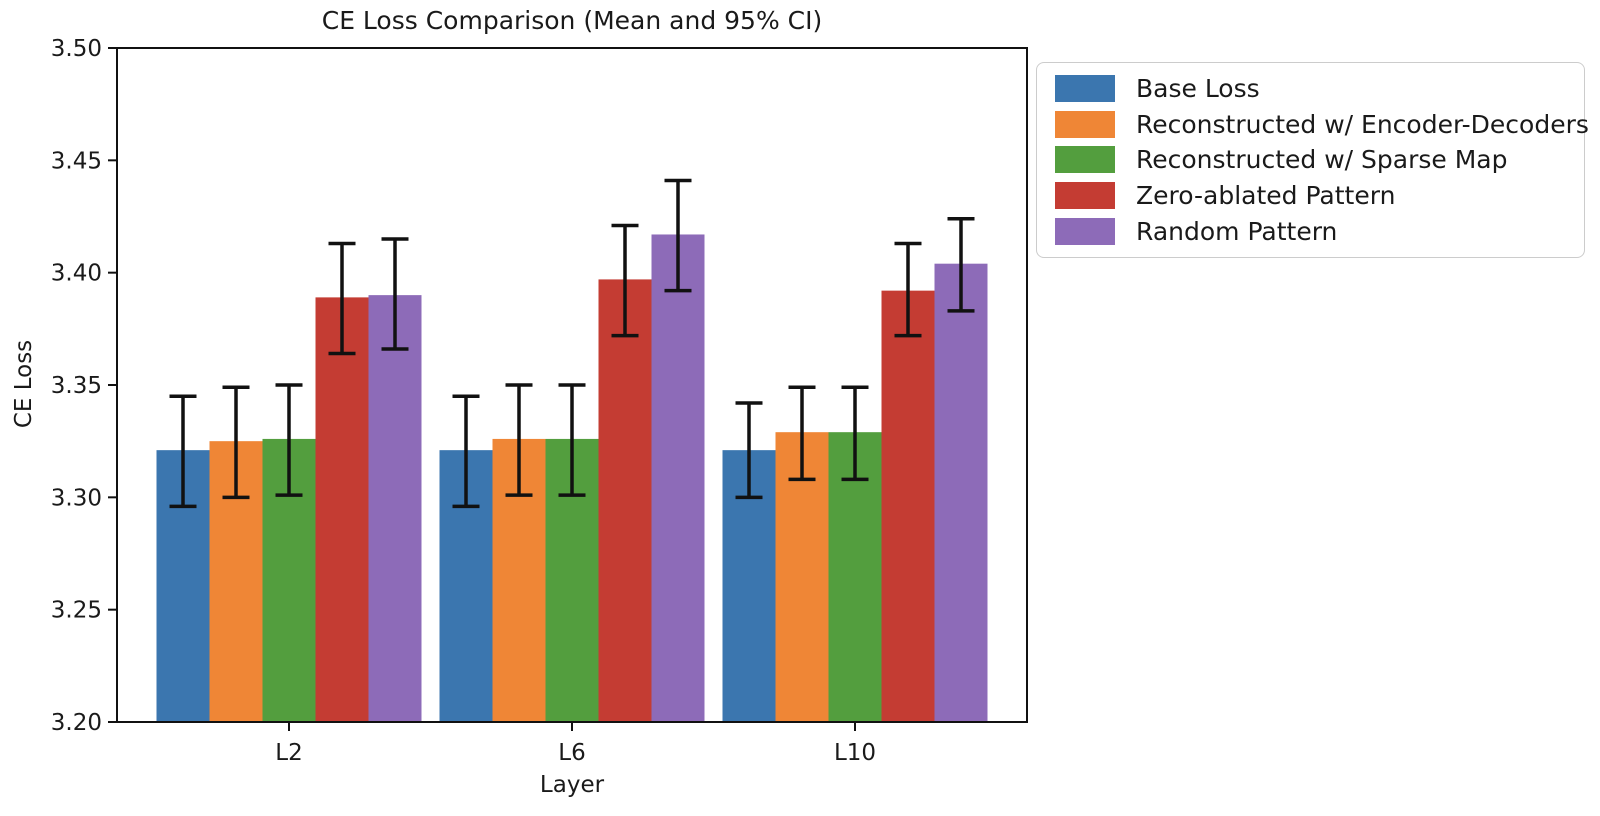 Image resolution: width=1600 pixels, height=816 pixels. I want to click on legend-item-random-pattern: Random Pattern, so click(1314, 231).